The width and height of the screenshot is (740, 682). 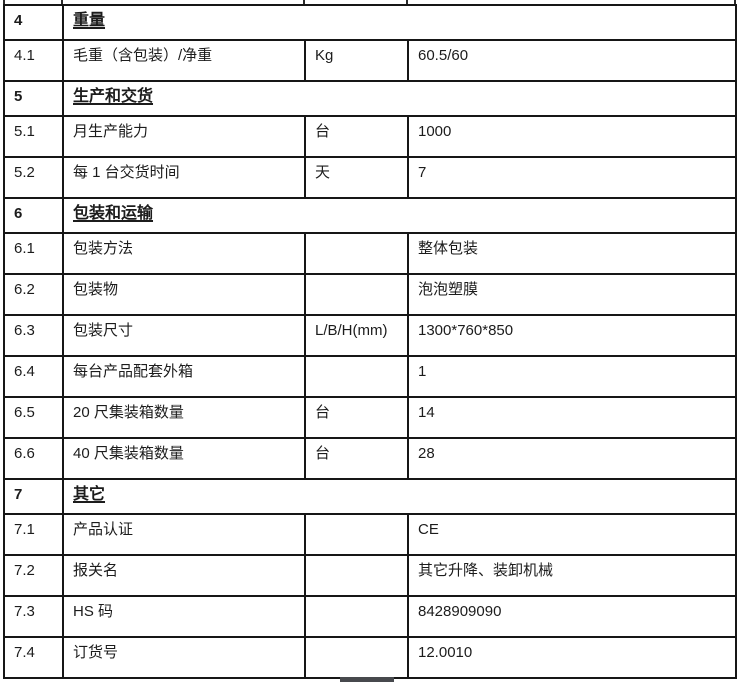 I want to click on row-number-cell: 6.4, so click(x=33, y=376).